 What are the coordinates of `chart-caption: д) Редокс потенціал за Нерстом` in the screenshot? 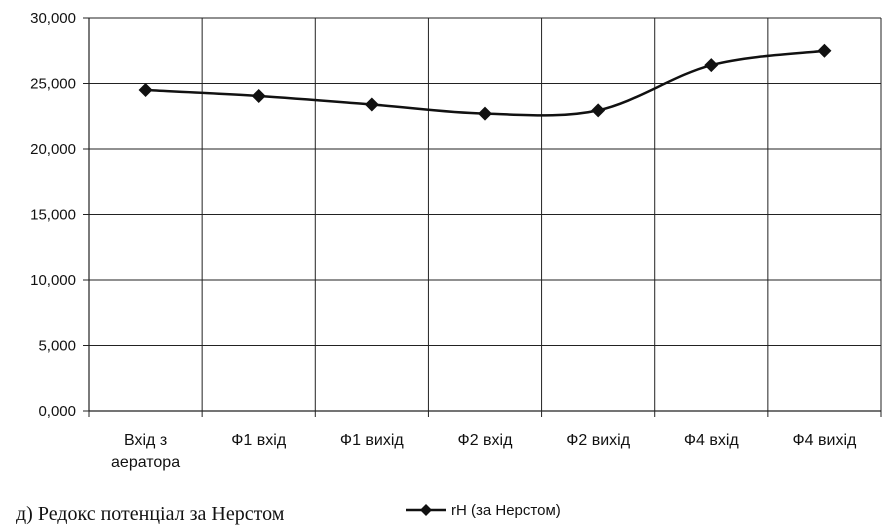 It's located at (150, 514).